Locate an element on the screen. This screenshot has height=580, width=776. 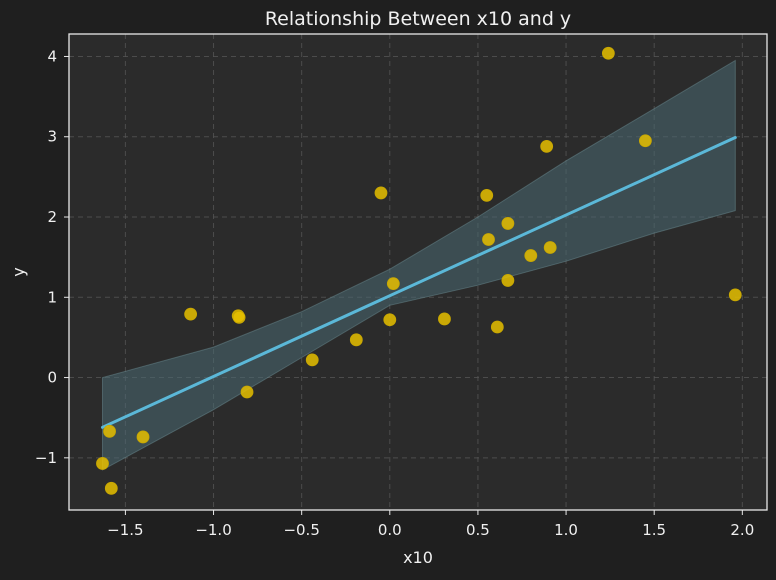
y-tick-label: −1 is located at coordinates (46, 458).